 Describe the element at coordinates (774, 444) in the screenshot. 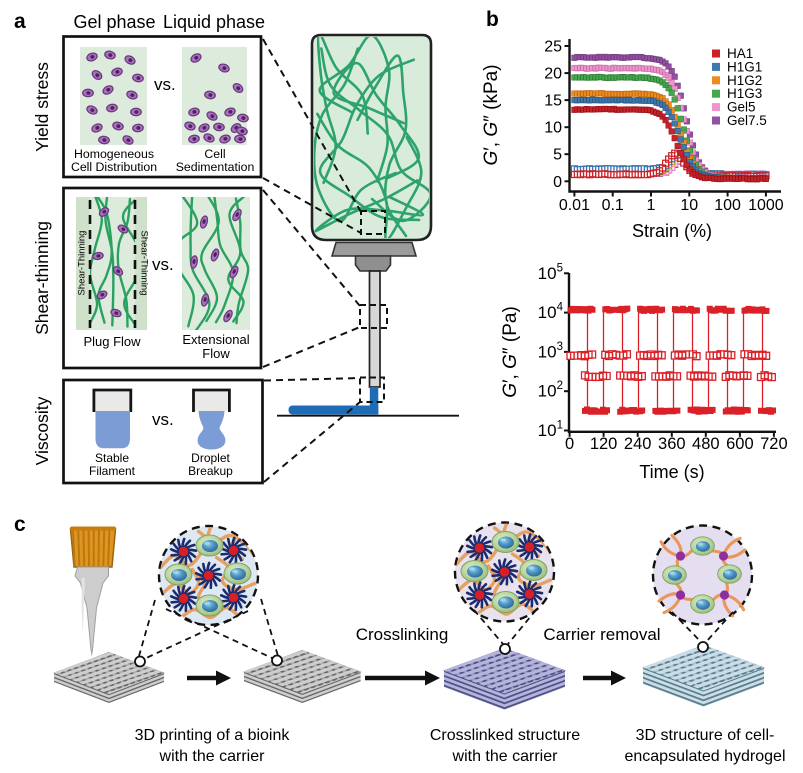

I see `svg-text: 720` at that location.